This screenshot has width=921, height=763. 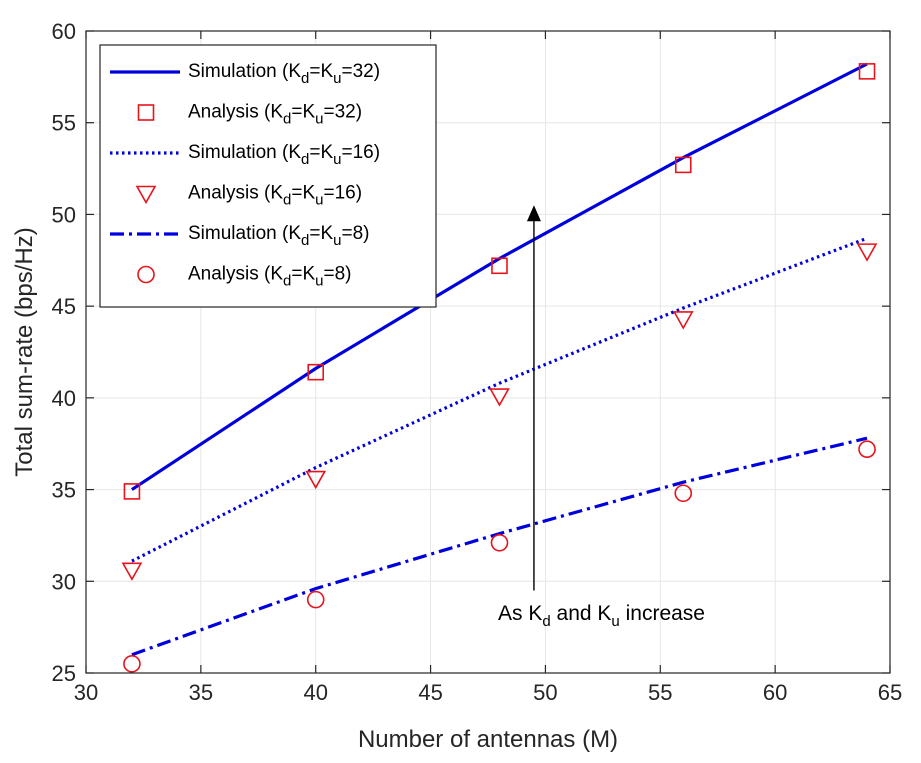 I want to click on annotation-text-part: As K, so click(x=520, y=613).